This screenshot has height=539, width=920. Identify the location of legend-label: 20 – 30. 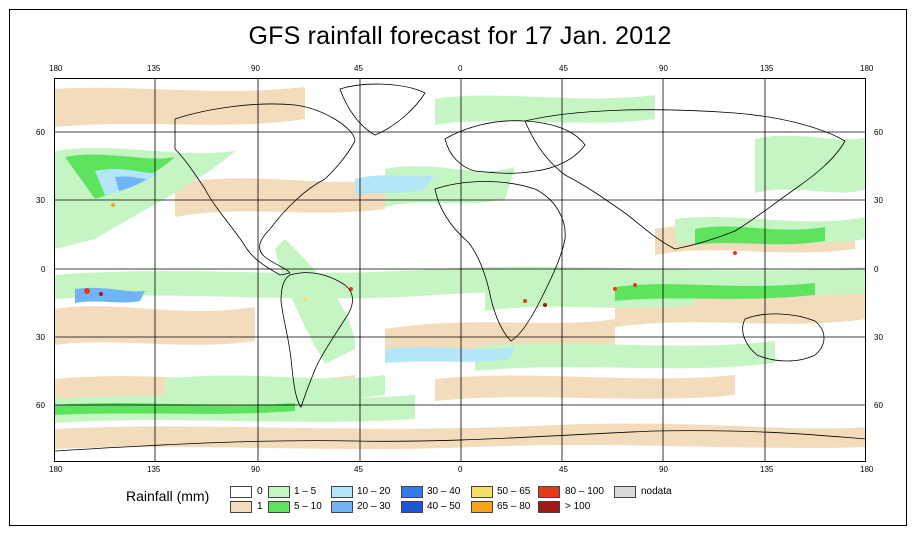
(374, 506).